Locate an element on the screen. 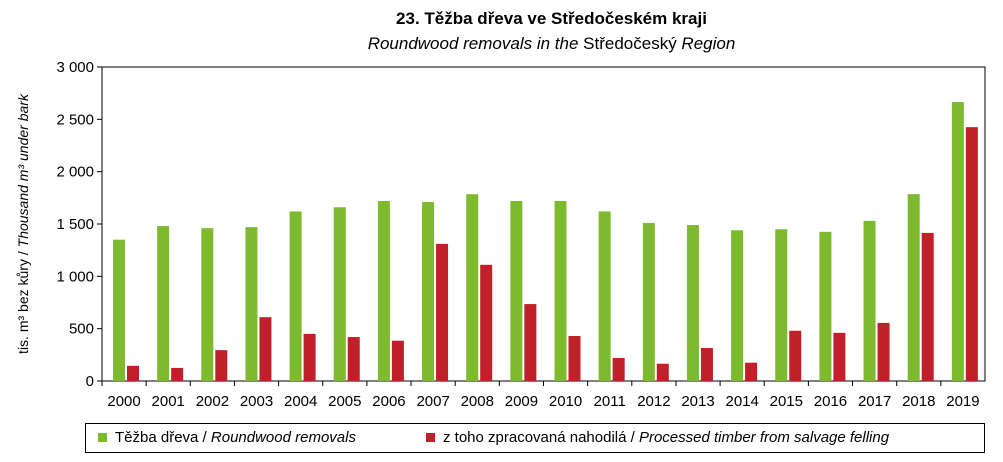  legend-item-roundwood: Těžba dřeva / Roundwood removals is located at coordinates (227, 437).